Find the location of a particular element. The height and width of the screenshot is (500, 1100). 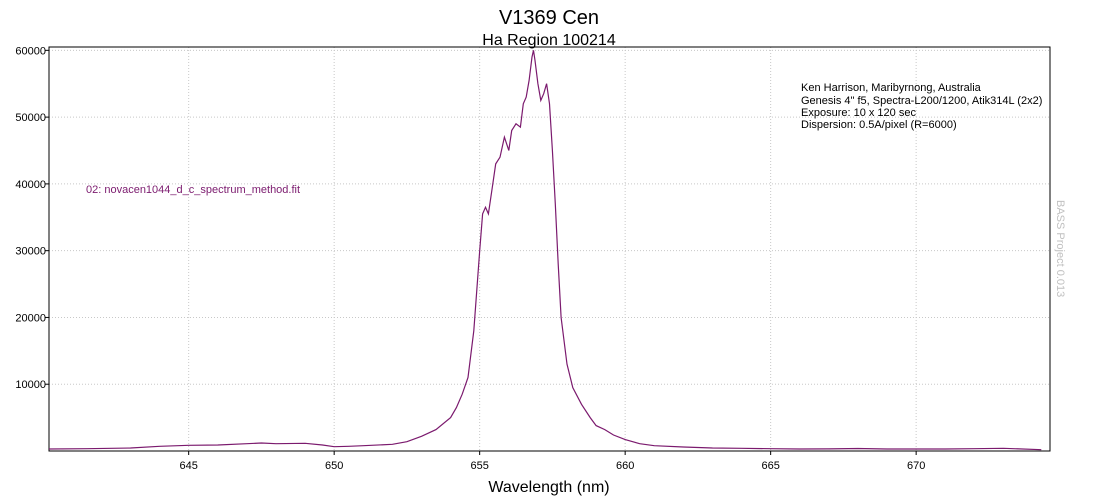

y-tick-label: 50000 is located at coordinates (30, 118).